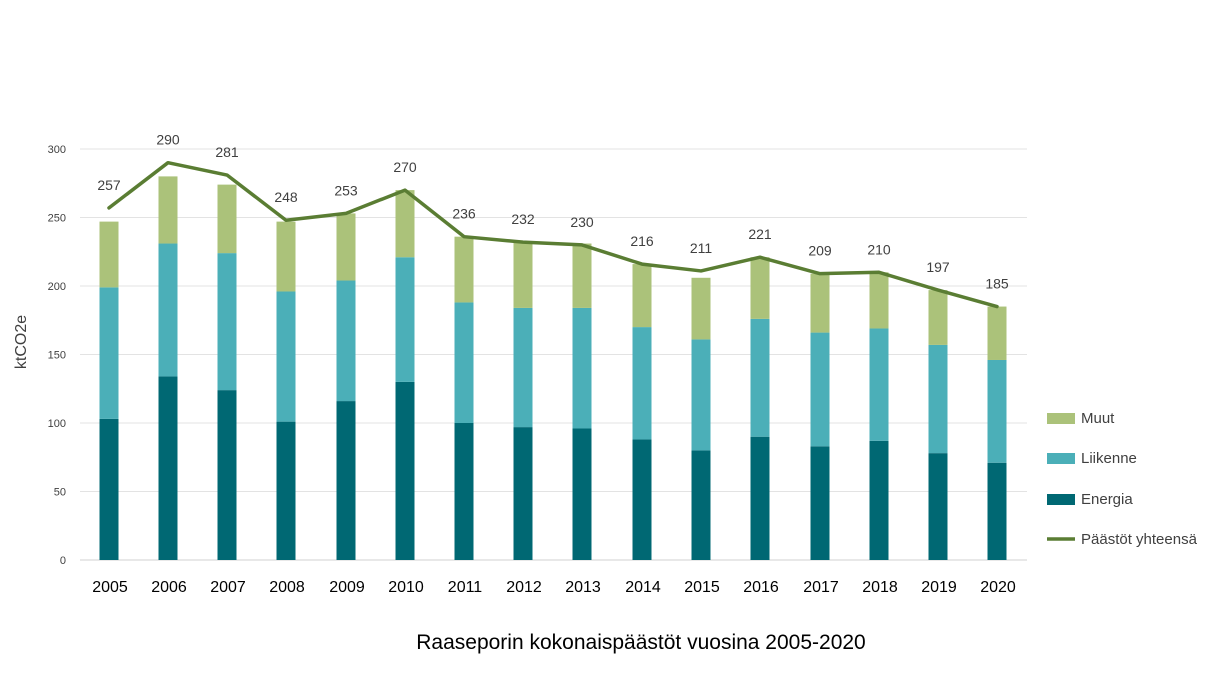 The width and height of the screenshot is (1223, 680). I want to click on data-label: 232, so click(523, 219).